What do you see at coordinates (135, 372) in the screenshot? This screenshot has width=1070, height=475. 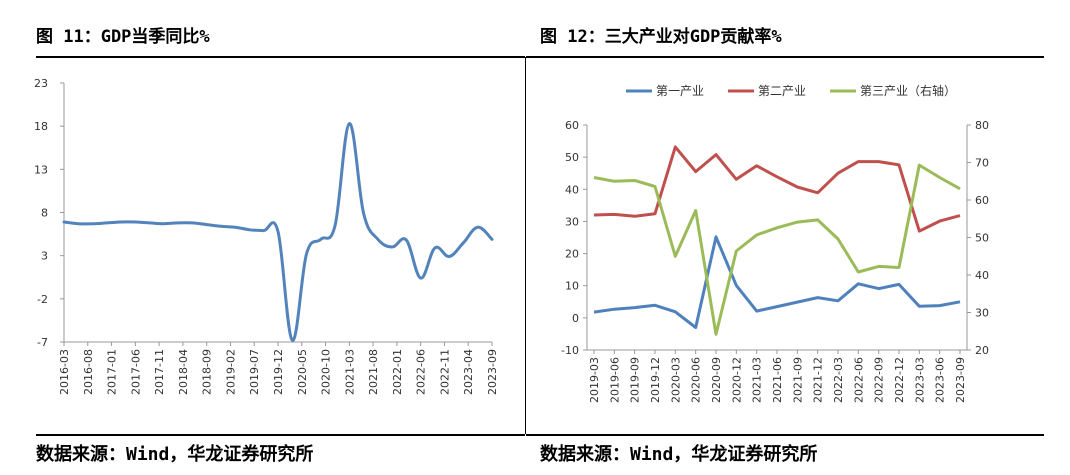 I see `left-x-tick-label: 2017-06` at bounding box center [135, 372].